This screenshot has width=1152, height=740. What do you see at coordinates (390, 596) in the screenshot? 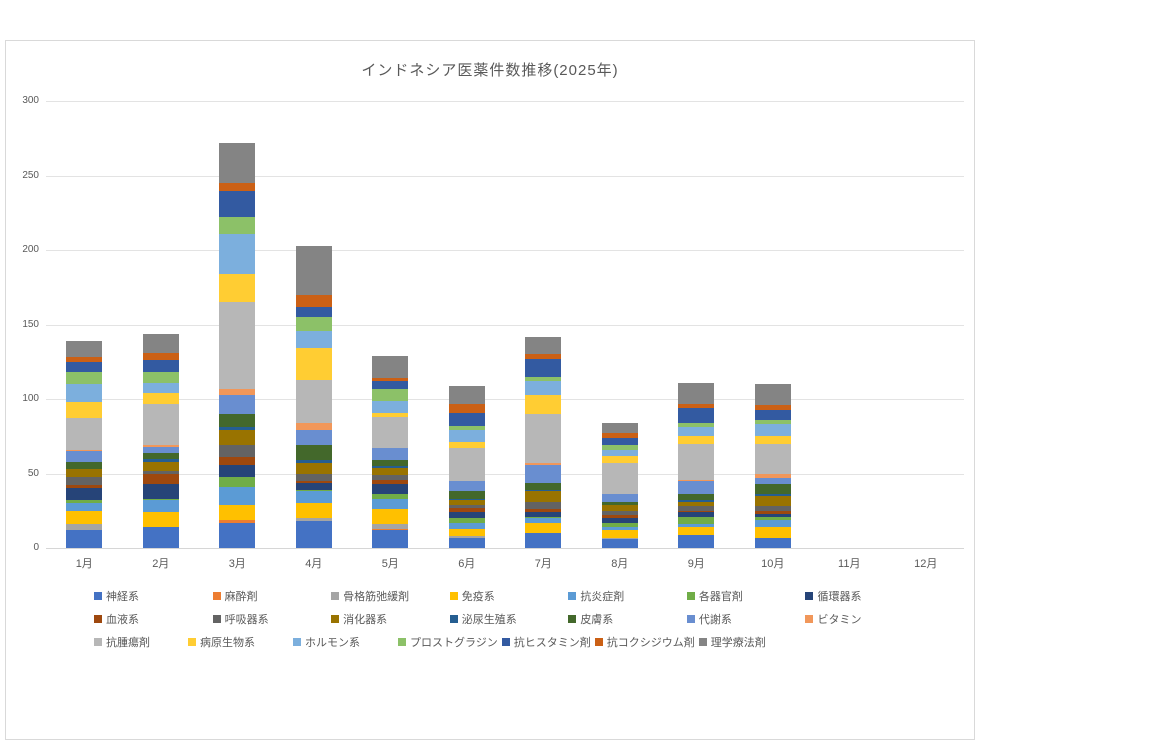
I see `legend-item: 骨格筋弛緩剤` at bounding box center [390, 596].